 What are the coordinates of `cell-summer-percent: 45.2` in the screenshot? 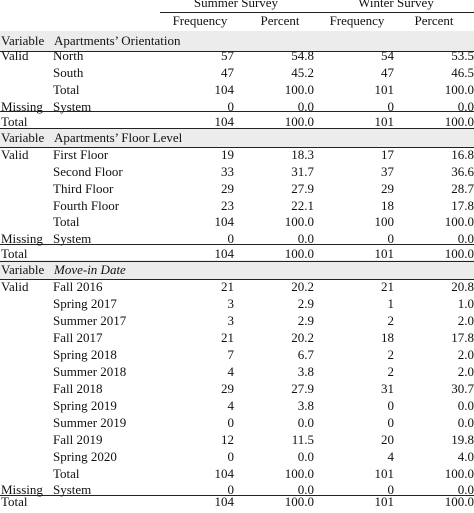 It's located at (302, 72).